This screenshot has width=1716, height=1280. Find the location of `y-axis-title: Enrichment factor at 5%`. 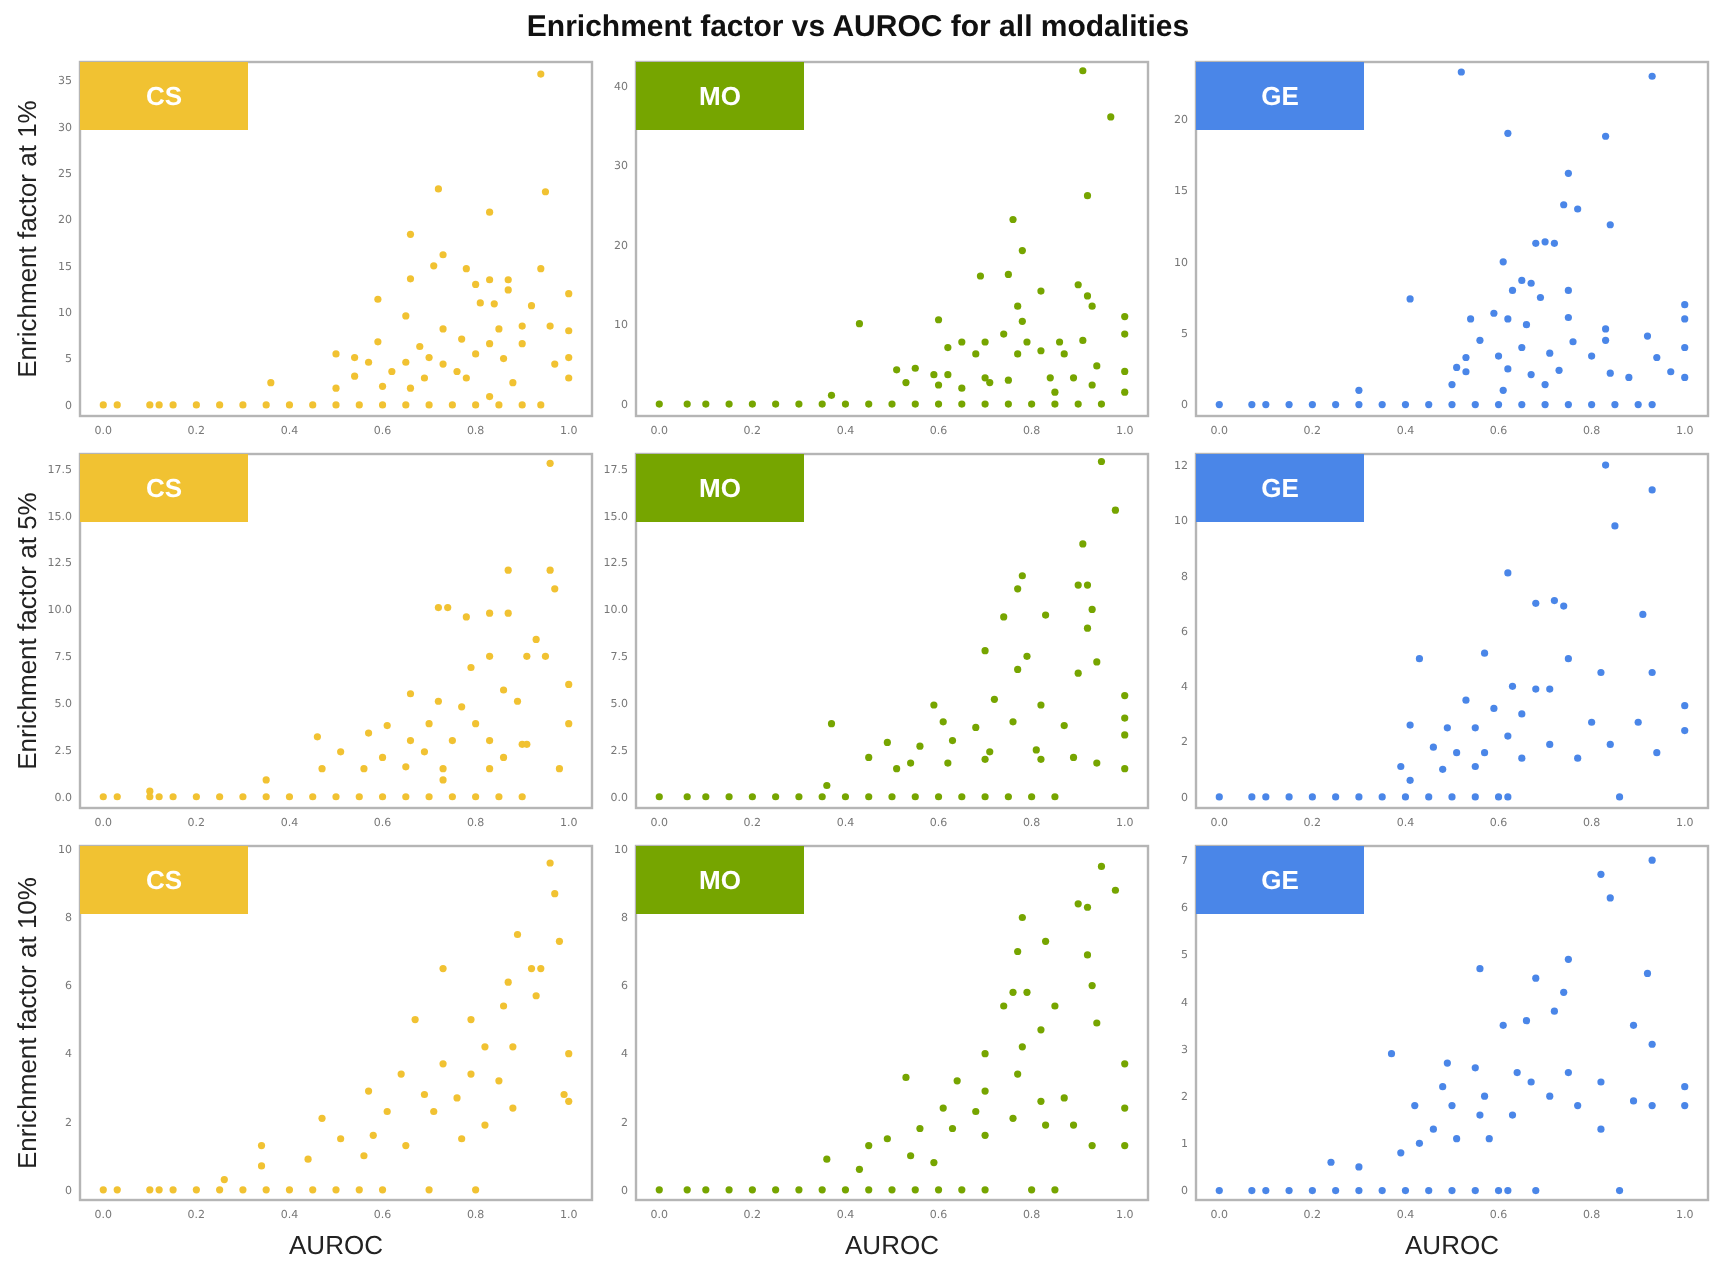

y-axis-title: Enrichment factor at 5% is located at coordinates (27, 630).